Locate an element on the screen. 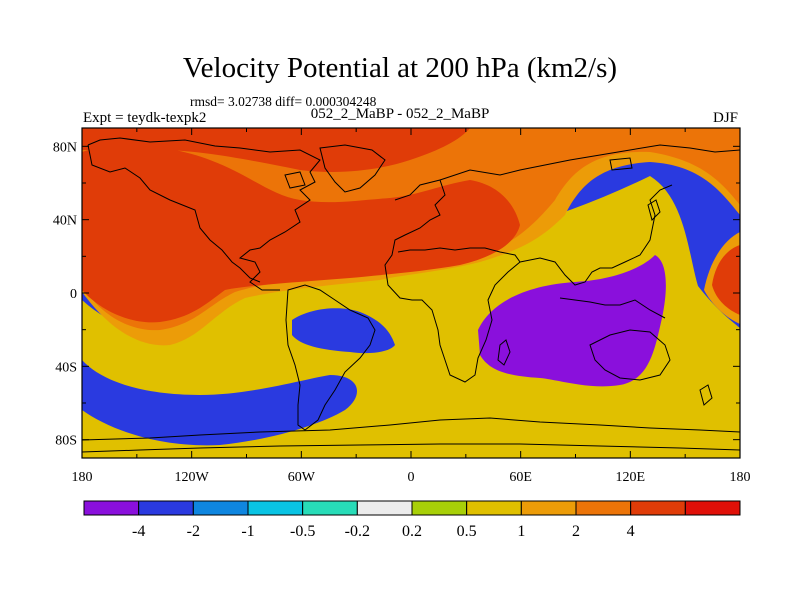  coast-antarctica-lower is located at coordinates (411, 448).